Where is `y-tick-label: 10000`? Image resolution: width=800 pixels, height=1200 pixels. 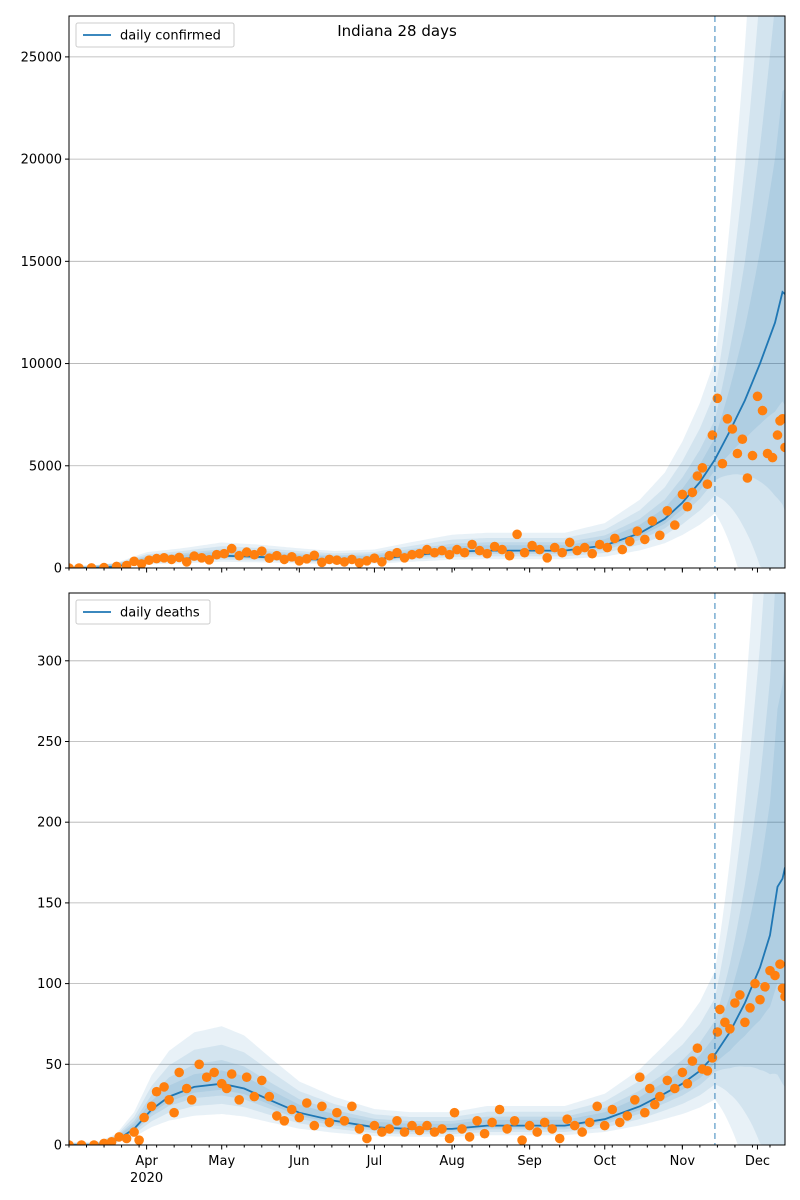 y-tick-label: 10000 is located at coordinates (41, 364).